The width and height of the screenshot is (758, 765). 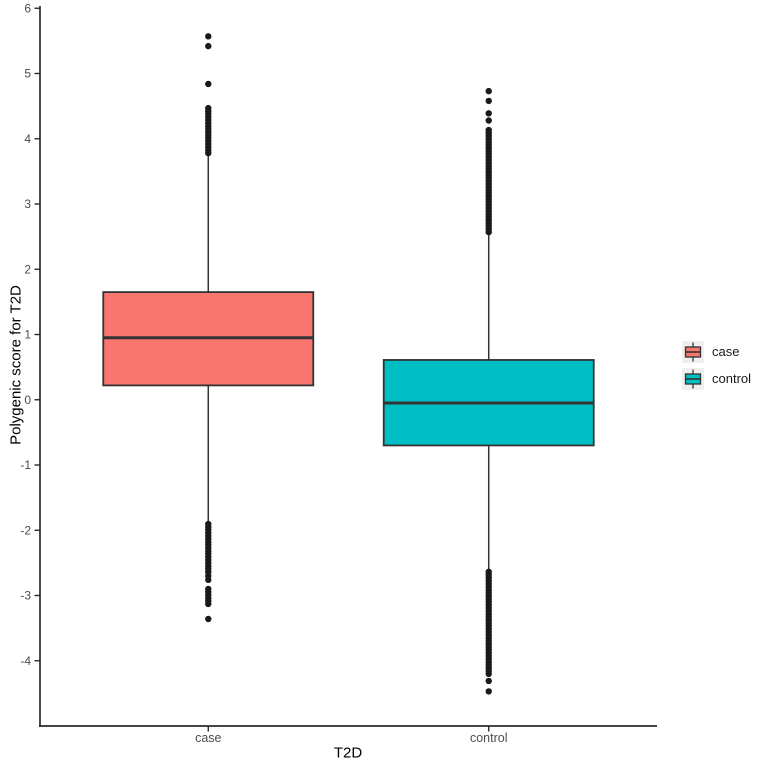 I want to click on y-axis-title: Polygenic score for T2D, so click(x=16, y=365).